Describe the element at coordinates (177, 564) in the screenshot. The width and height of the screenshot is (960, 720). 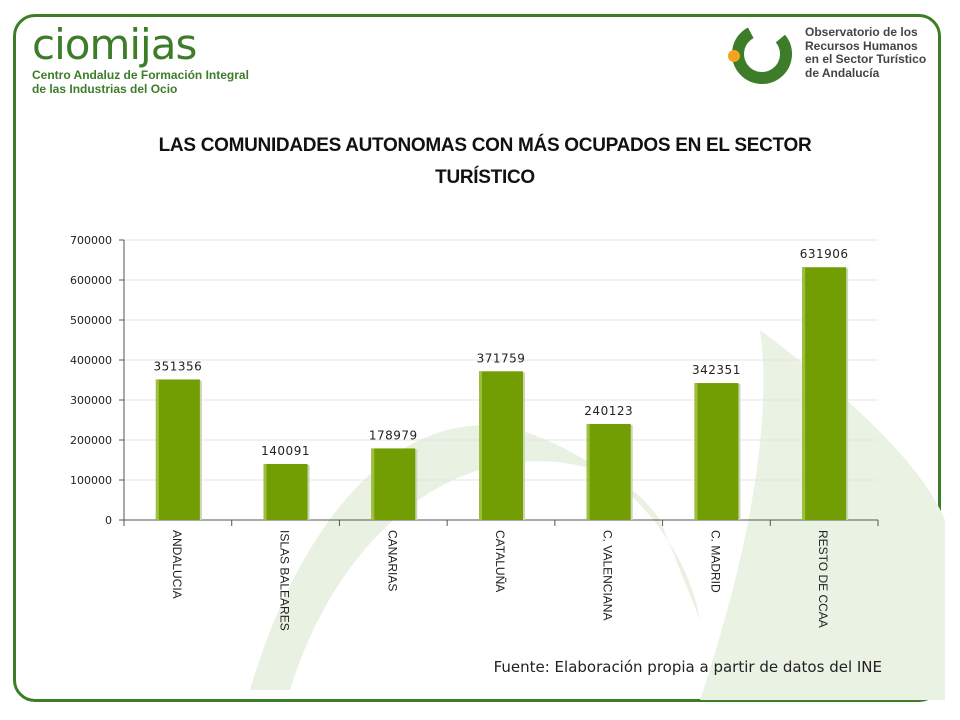
I see `x-tick-label: ANDALUCIA` at that location.